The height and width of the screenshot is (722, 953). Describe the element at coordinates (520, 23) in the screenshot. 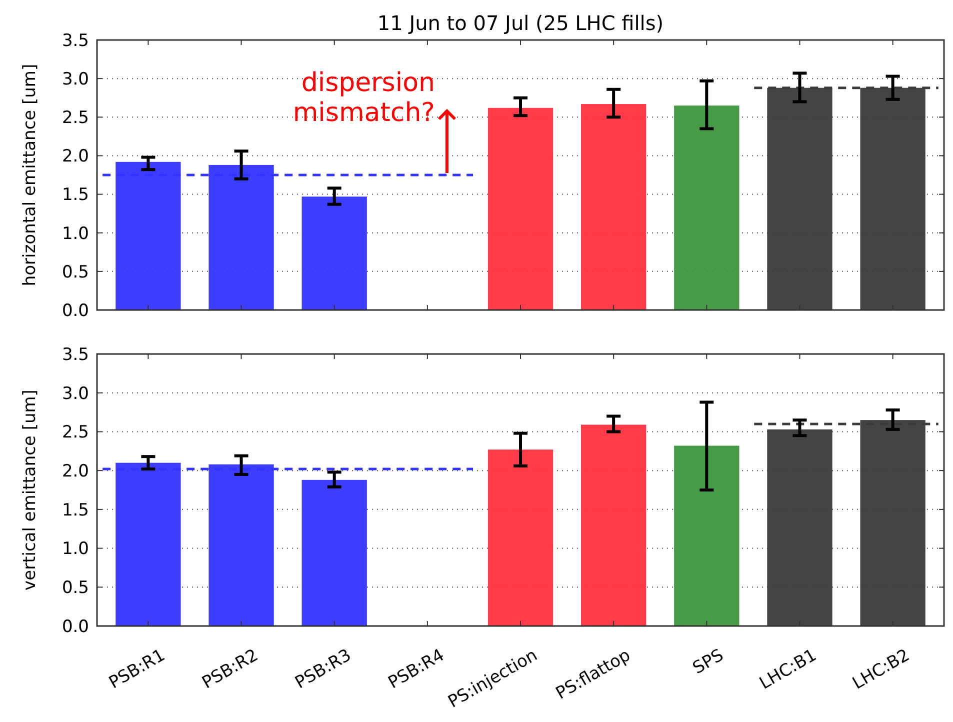

I see `chart-title: 11 Jun to 07 Jul (25 LHC fills)` at that location.